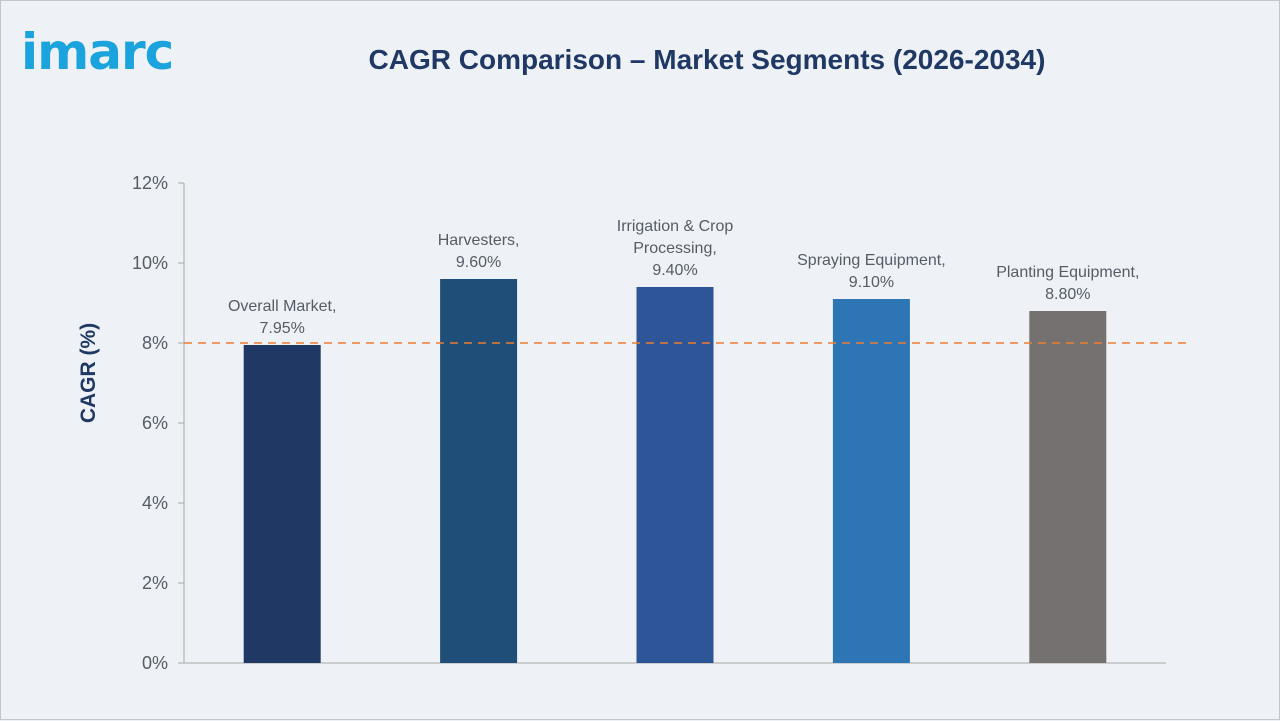 This screenshot has height=721, width=1280. What do you see at coordinates (479, 240) in the screenshot?
I see `data-label: Harvesters,` at bounding box center [479, 240].